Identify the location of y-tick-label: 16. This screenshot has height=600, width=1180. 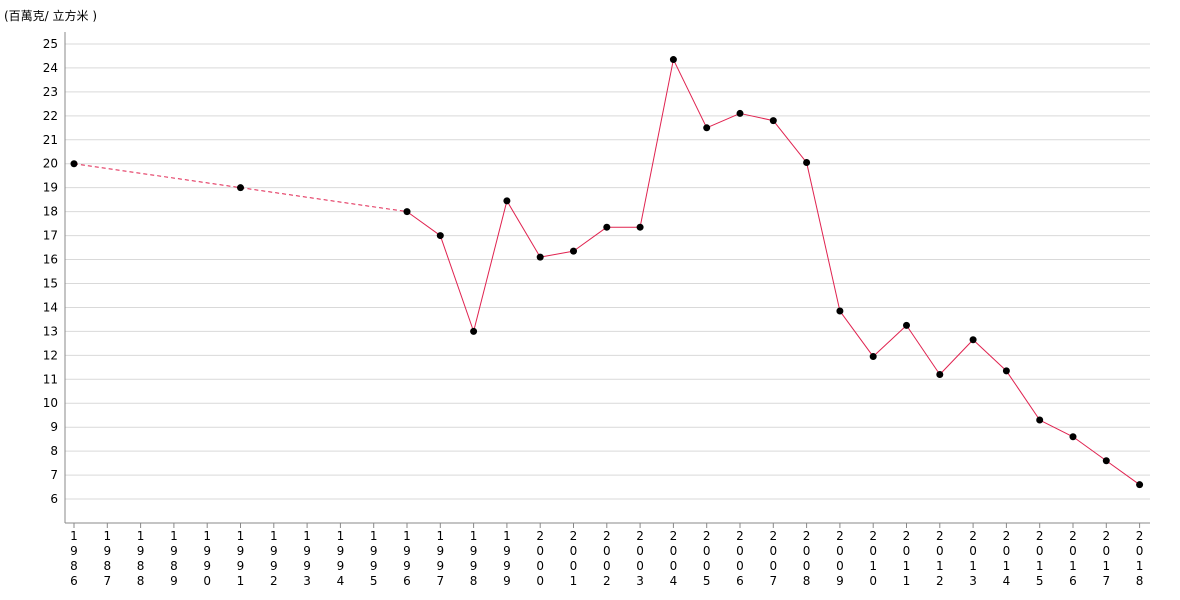
(50, 260).